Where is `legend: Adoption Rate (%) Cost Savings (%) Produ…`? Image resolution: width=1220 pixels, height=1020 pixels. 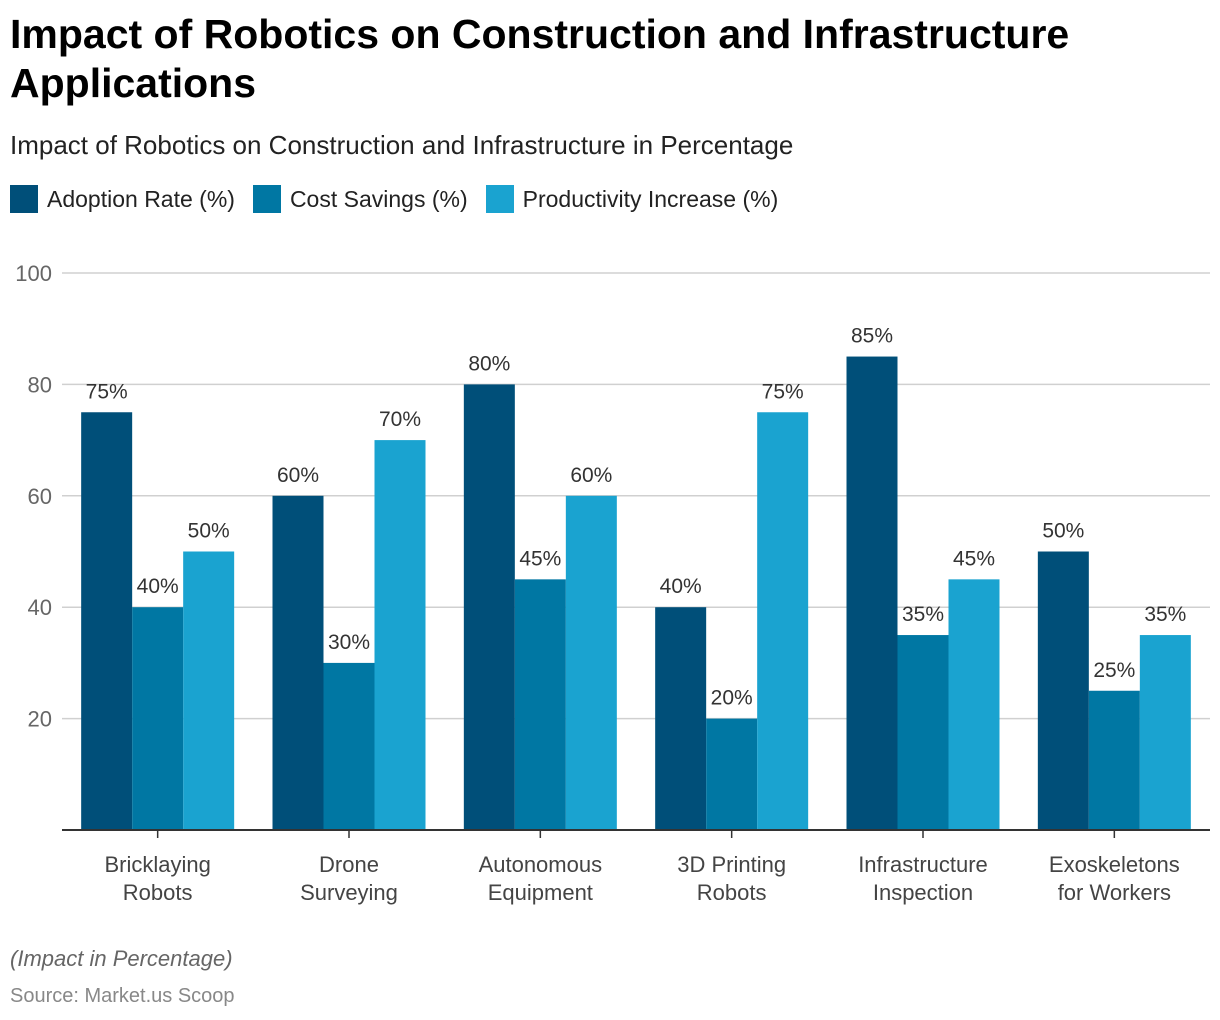
legend: Adoption Rate (%) Cost Savings (%) Produ… is located at coordinates (394, 199).